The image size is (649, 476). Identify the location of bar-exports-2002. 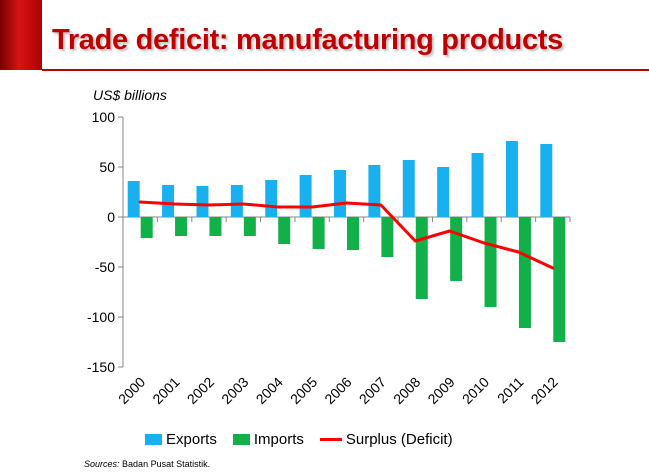
(202, 201).